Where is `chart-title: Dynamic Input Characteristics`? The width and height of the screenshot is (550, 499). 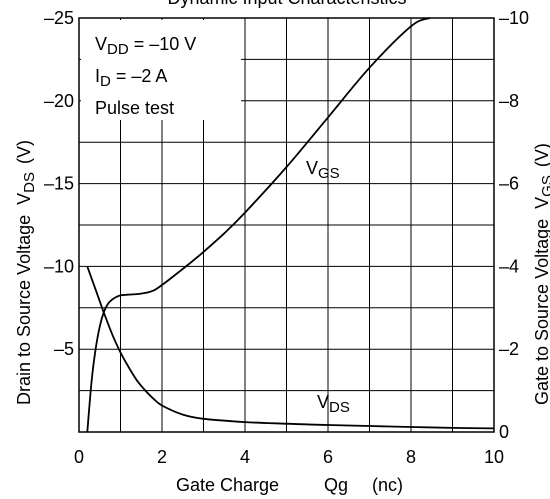 chart-title: Dynamic Input Characteristics is located at coordinates (286, 4).